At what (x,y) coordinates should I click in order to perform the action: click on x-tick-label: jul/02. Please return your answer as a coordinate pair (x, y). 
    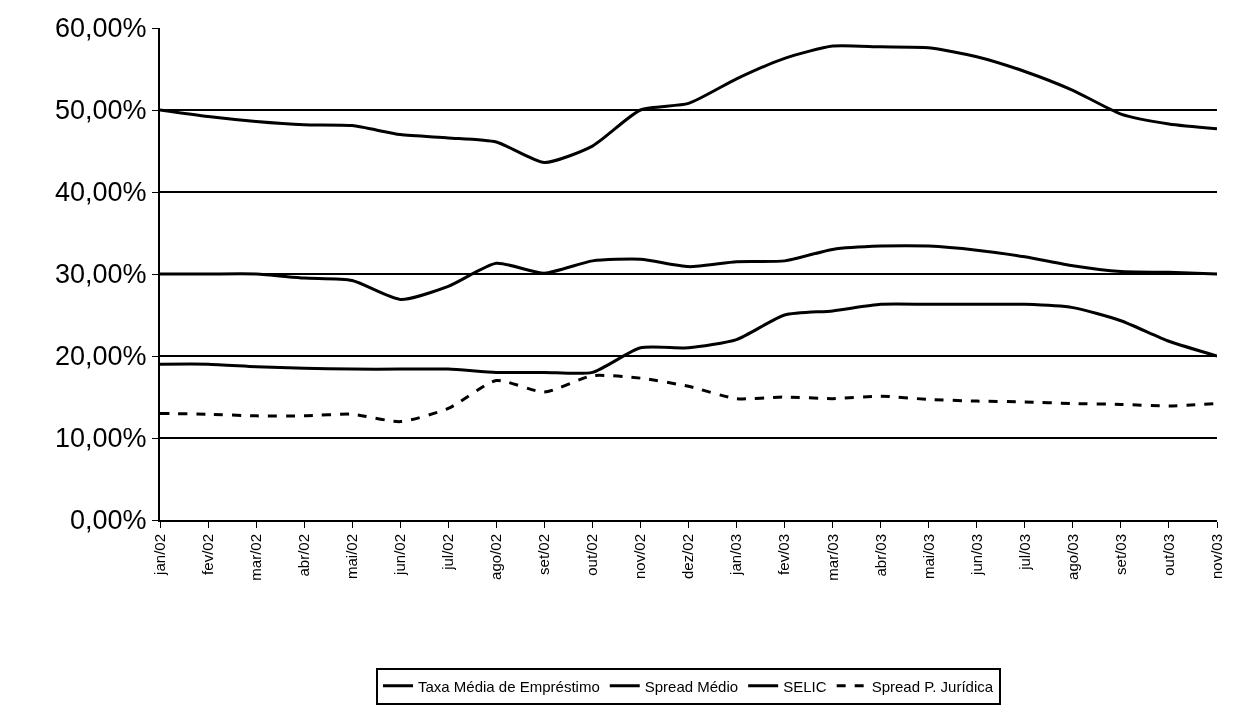
    Looking at the image, I should click on (448, 552).